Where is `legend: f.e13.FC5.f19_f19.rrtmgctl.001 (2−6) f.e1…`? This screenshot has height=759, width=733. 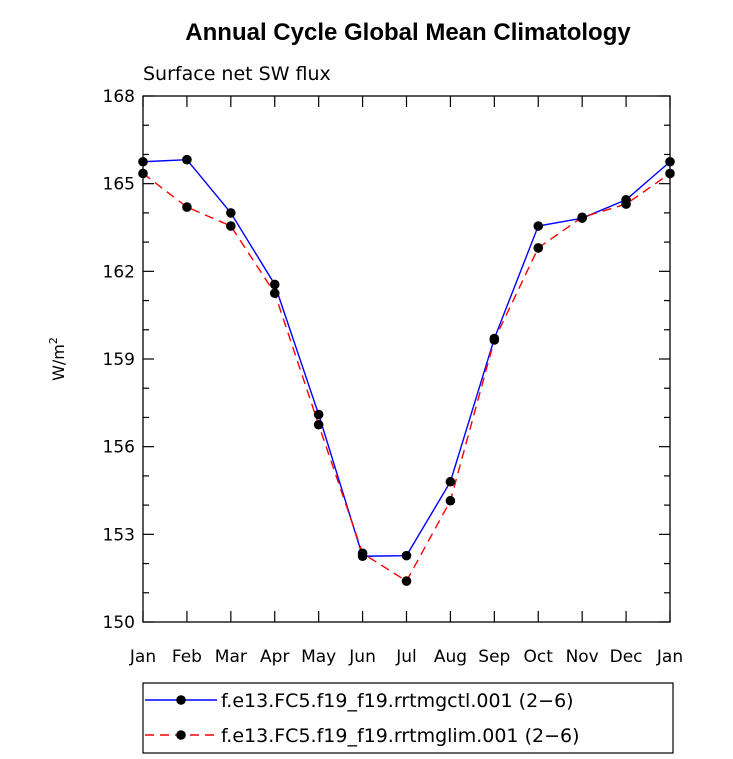
legend: f.e13.FC5.f19_f19.rrtmgctl.001 (2−6) f.e1… is located at coordinates (408, 718).